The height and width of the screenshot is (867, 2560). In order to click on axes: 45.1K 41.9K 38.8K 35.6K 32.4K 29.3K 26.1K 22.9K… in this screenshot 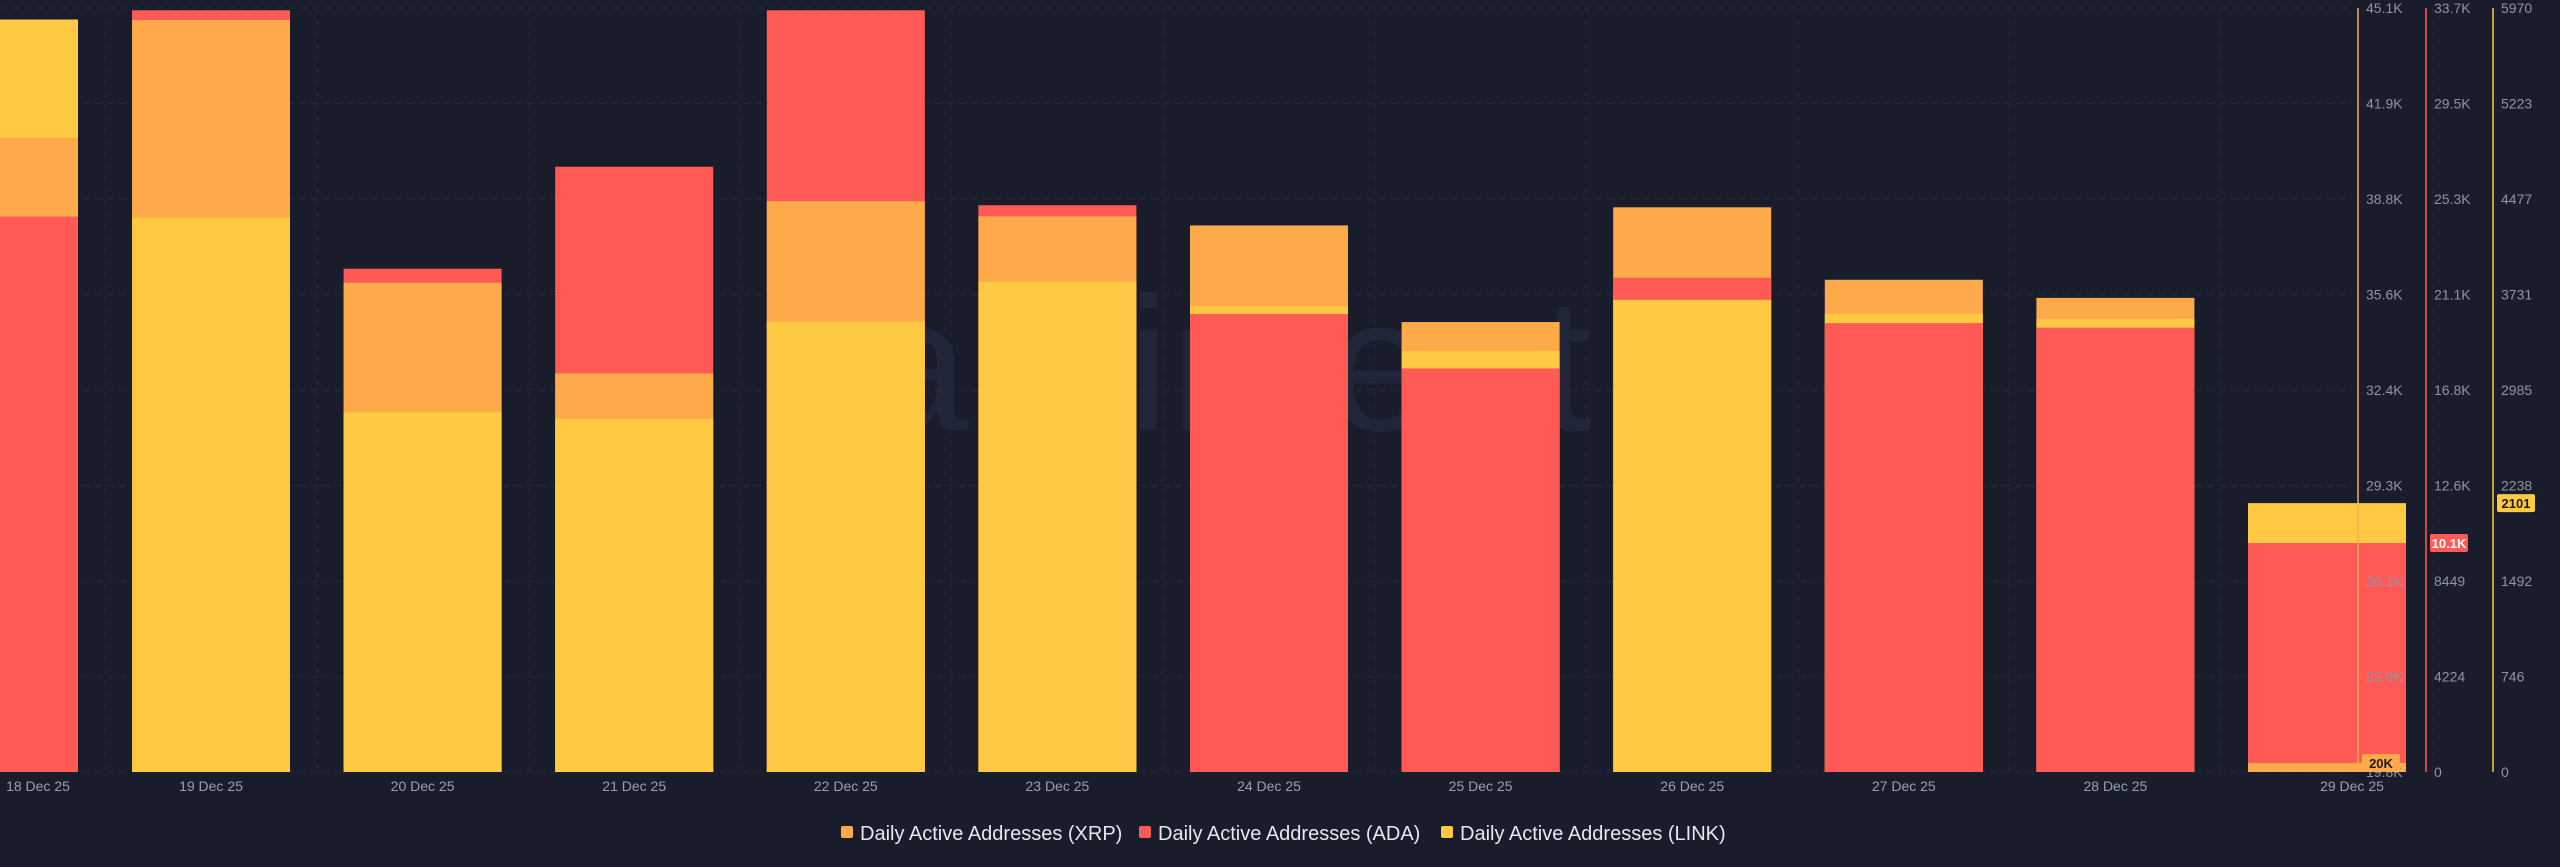, I will do `click(2444, 390)`.